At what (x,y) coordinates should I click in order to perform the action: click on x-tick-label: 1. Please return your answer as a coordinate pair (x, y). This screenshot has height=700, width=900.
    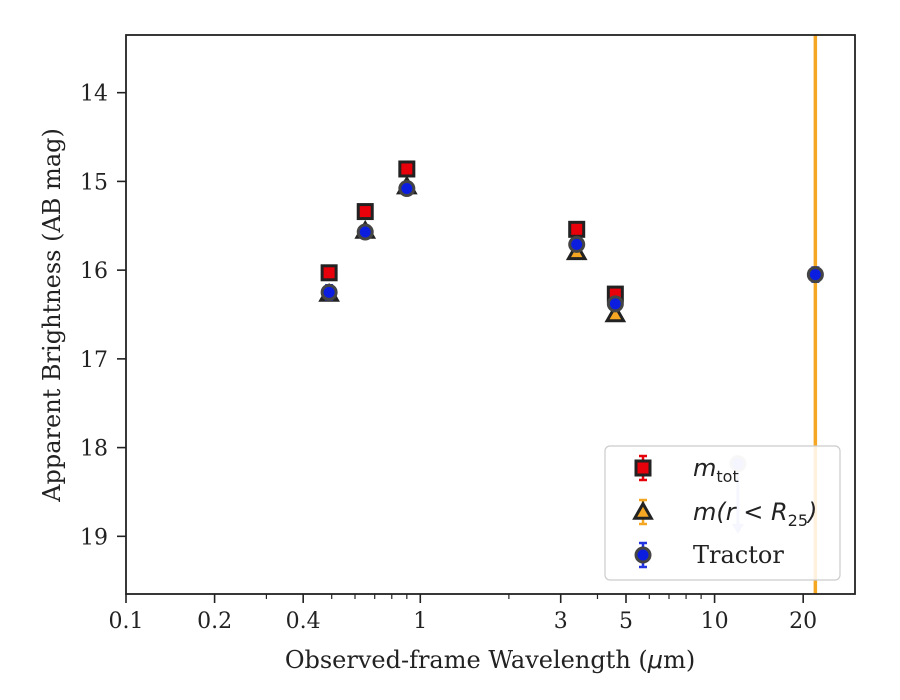
    Looking at the image, I should click on (420, 621).